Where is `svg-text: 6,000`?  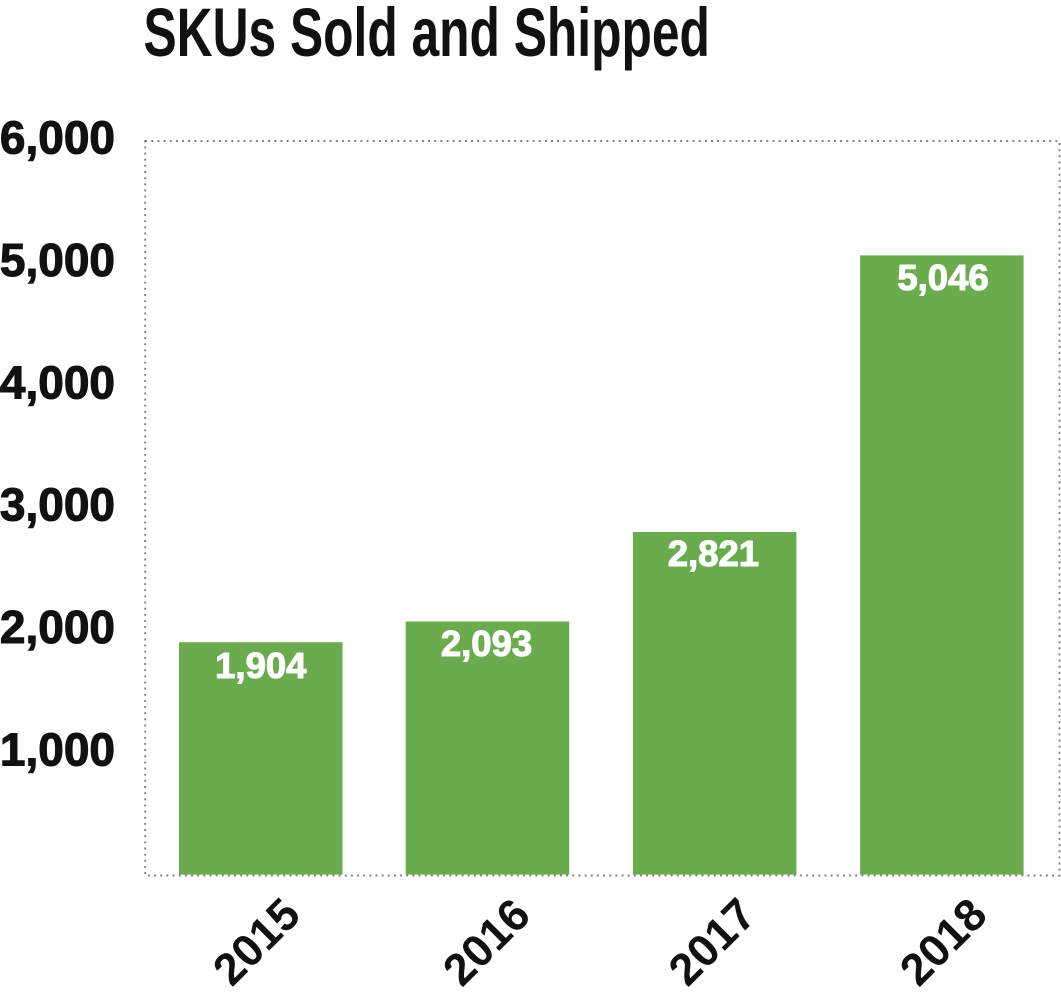
svg-text: 6,000 is located at coordinates (57, 138).